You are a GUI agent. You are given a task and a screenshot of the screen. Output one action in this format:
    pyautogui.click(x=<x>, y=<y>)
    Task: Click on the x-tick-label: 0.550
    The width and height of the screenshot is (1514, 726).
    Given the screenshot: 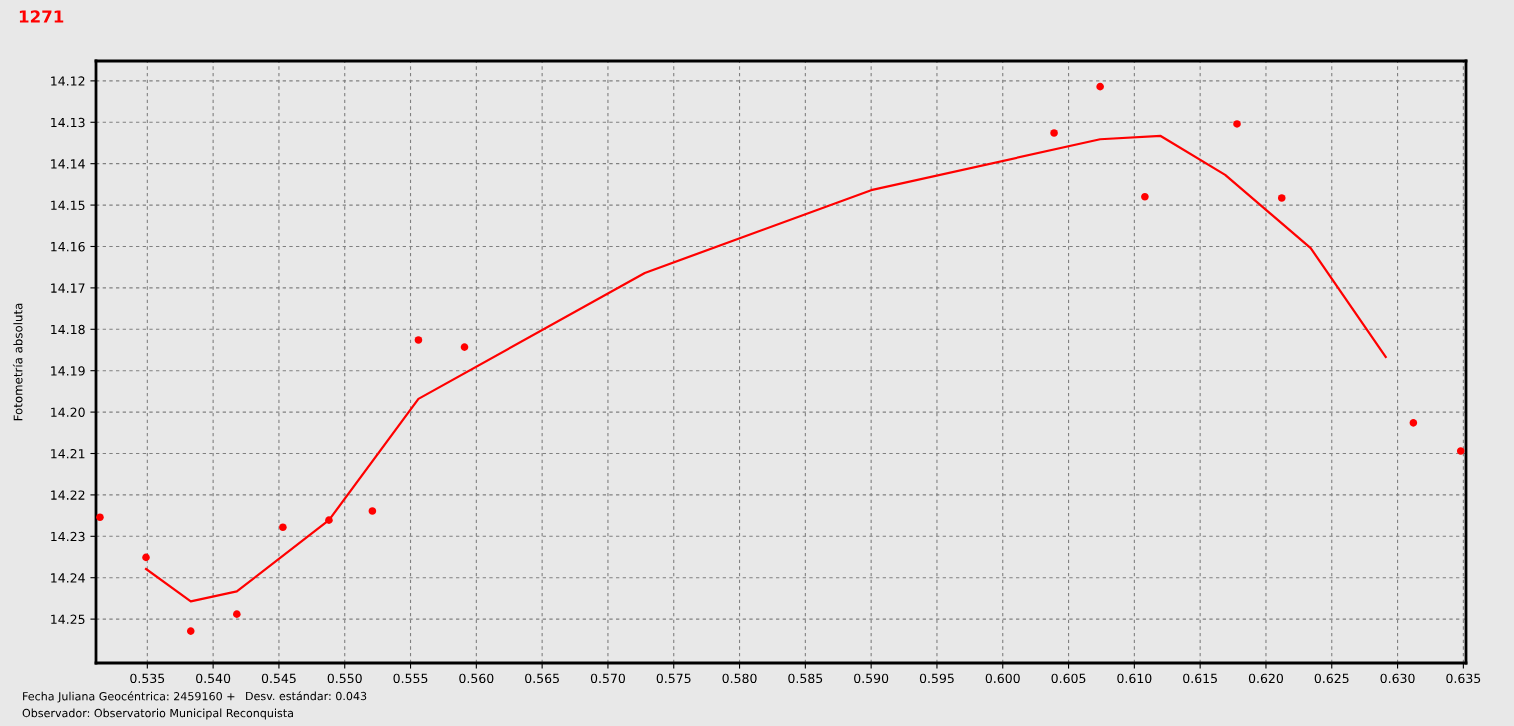 What is the action you would take?
    pyautogui.click(x=344, y=678)
    